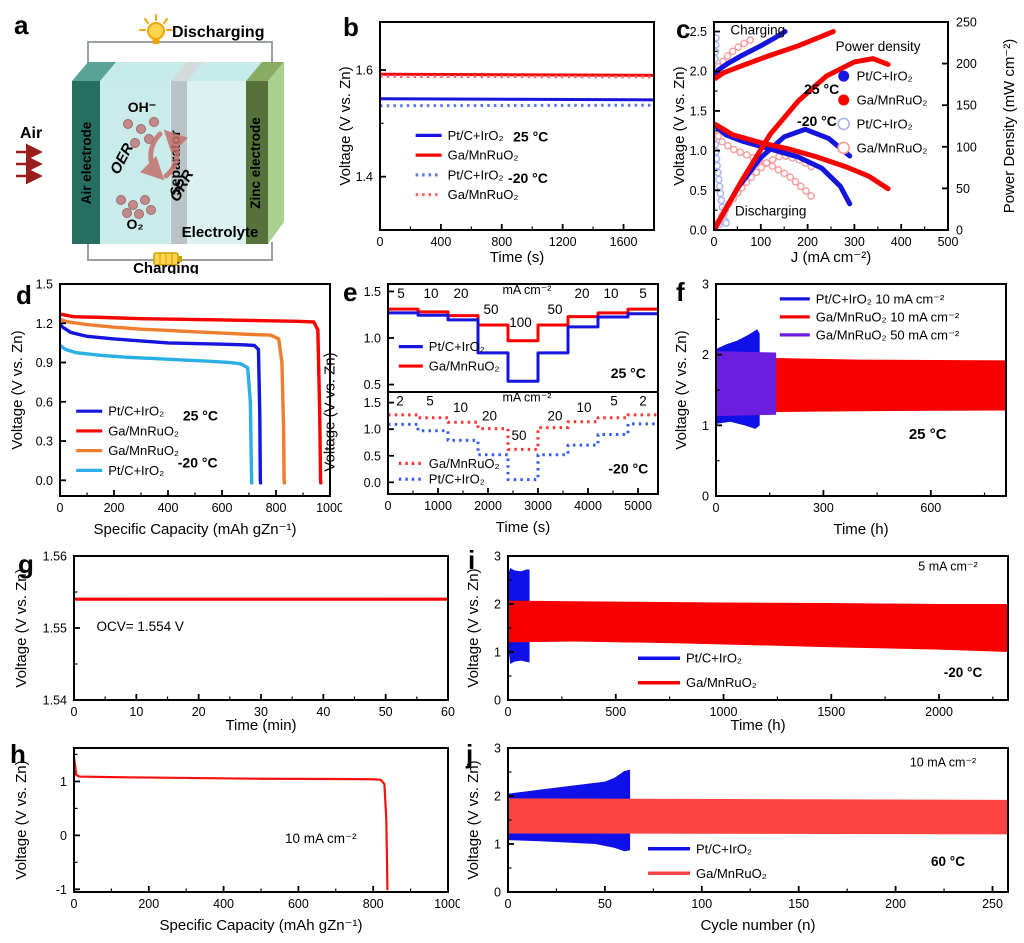 Image resolution: width=1024 pixels, height=943 pixels. What do you see at coordinates (276, 153) in the screenshot?
I see `zinc-electrode-side-face` at bounding box center [276, 153].